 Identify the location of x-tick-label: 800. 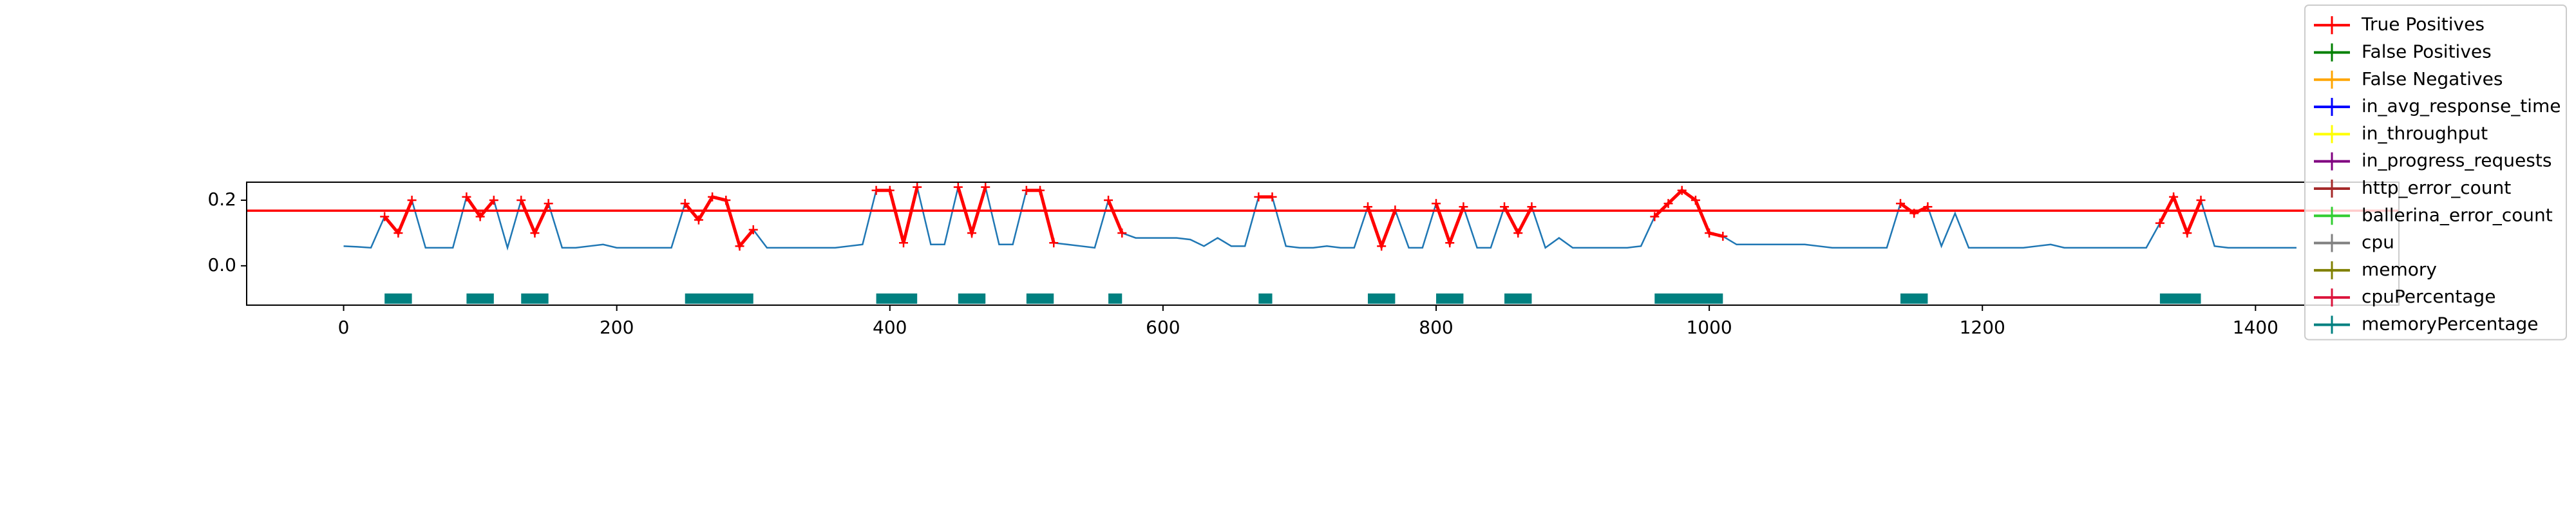
(1436, 327).